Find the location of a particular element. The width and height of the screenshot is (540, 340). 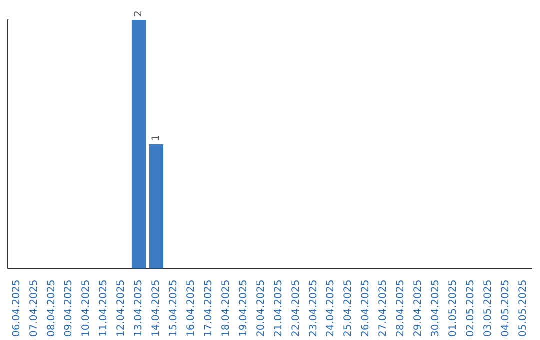

x-tick-label: 29.04.2025 is located at coordinates (418, 309).